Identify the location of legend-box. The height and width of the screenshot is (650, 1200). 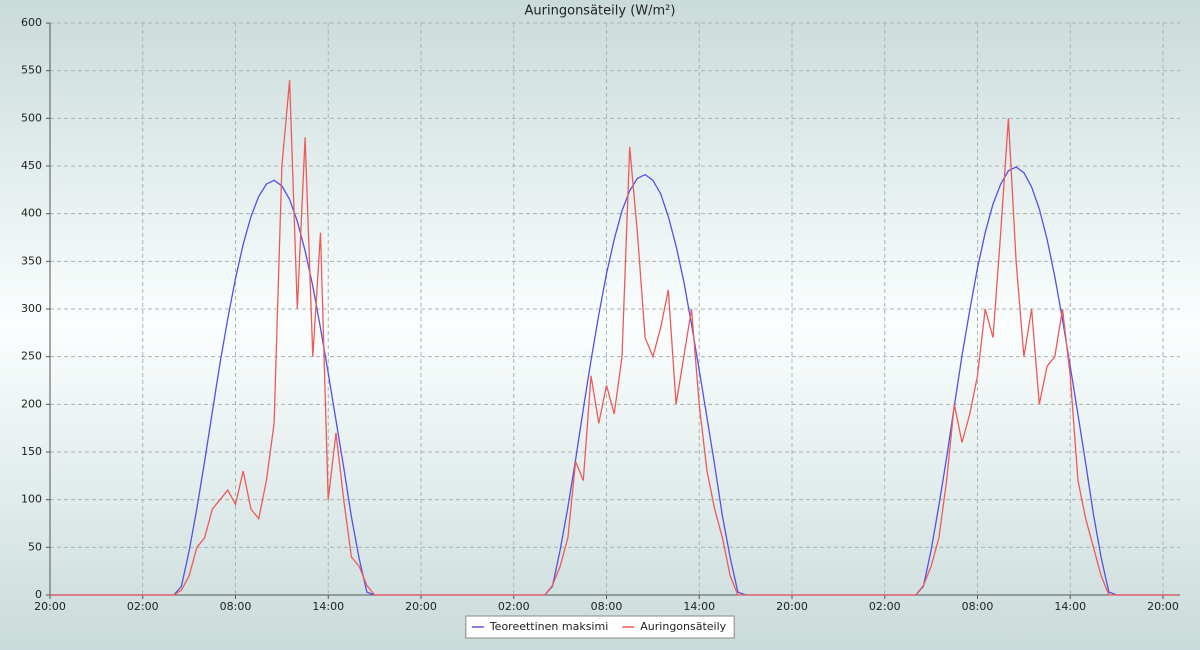
(600, 627).